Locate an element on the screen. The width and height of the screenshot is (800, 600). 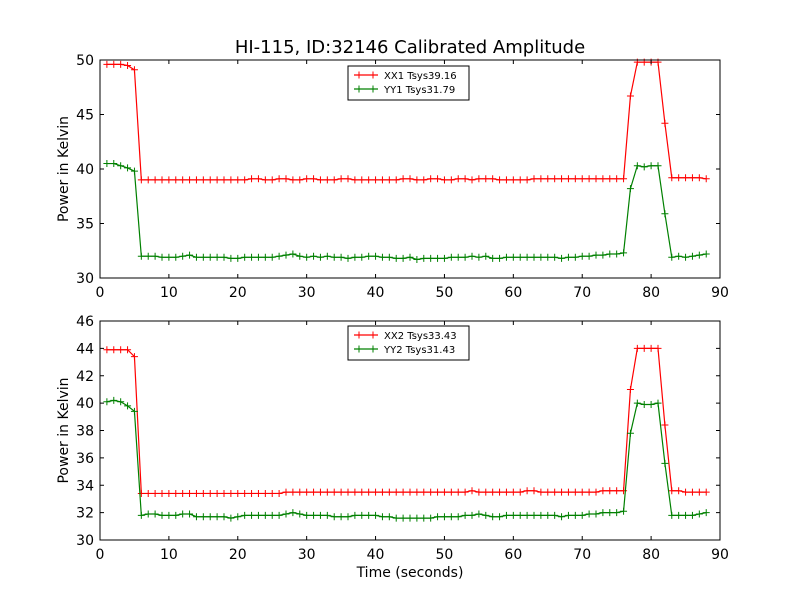
y-tick-label: 42 is located at coordinates (85, 377).